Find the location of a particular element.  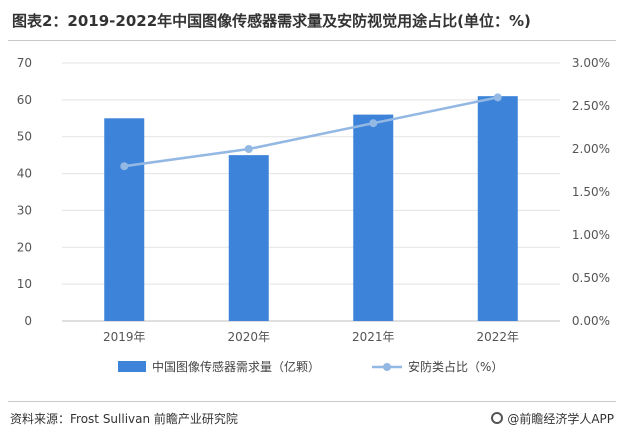

x-tick-label: 2019年 is located at coordinates (124, 337).